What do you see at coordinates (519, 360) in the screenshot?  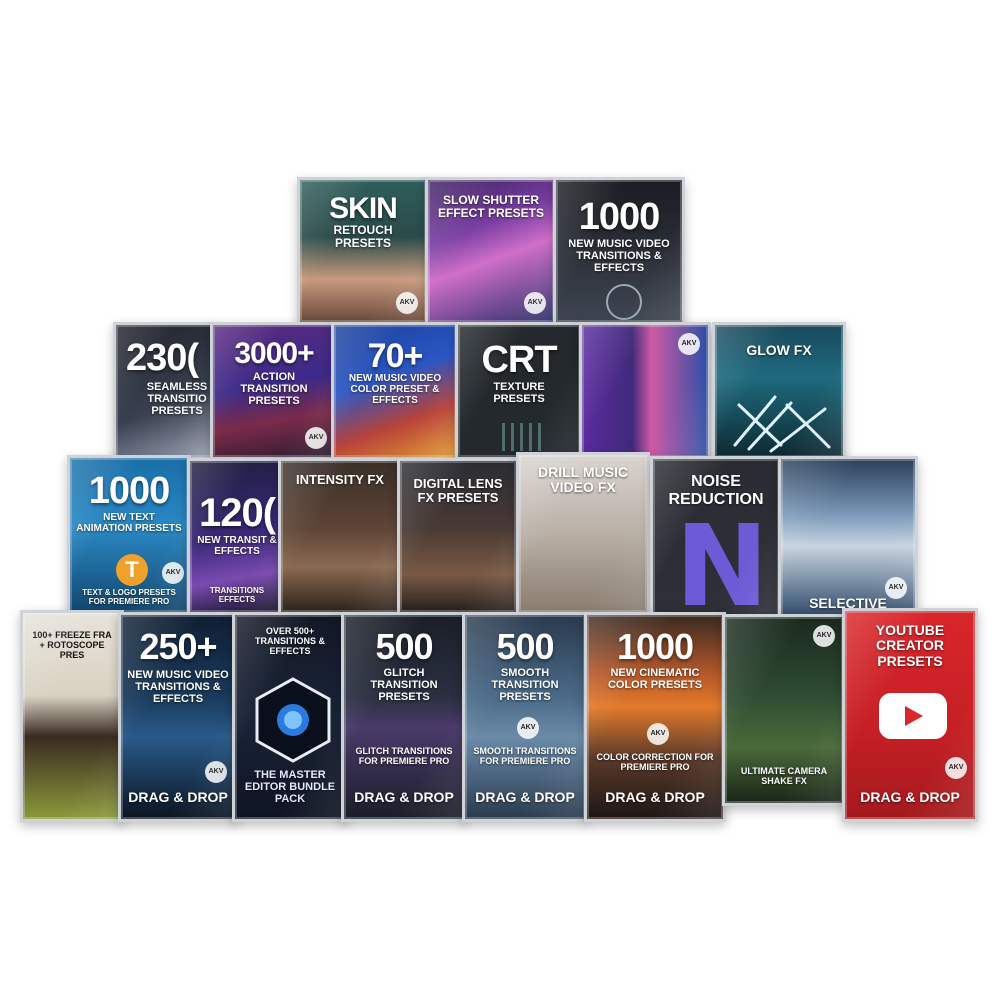 I see `card-title: CRT` at bounding box center [519, 360].